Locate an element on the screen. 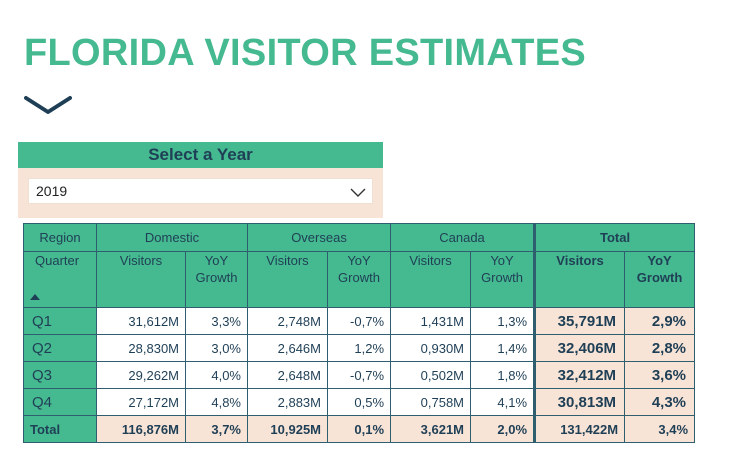  canada-growth-total: 2,0% is located at coordinates (503, 429).